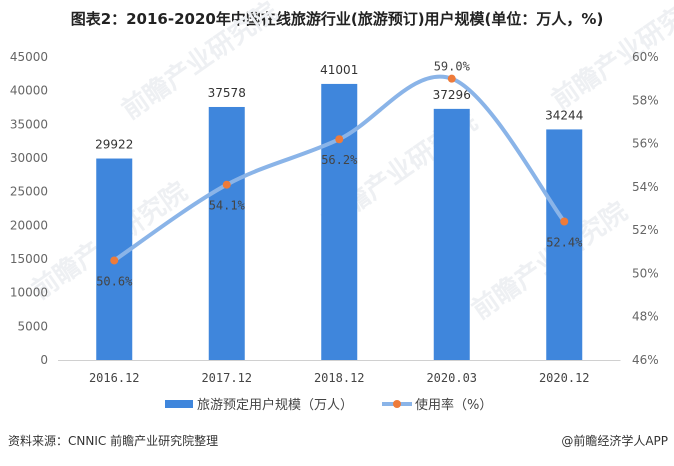 This screenshot has height=466, width=674. I want to click on legend-bar-label: 旅游预定用户规模（万人）, so click(275, 405).